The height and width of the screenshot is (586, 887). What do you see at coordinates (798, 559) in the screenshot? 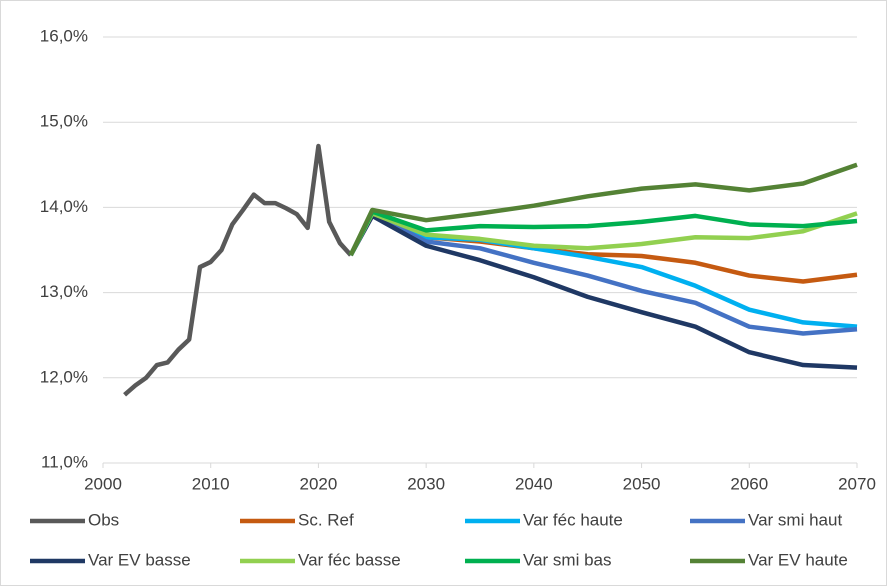
I see `legend-label: Var EV haute` at bounding box center [798, 559].